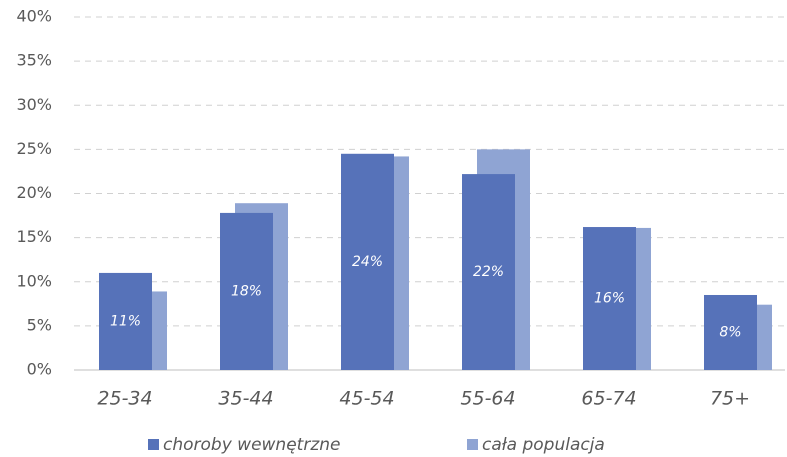 This screenshot has width=787, height=457. I want to click on value-label: 22%, so click(488, 272).